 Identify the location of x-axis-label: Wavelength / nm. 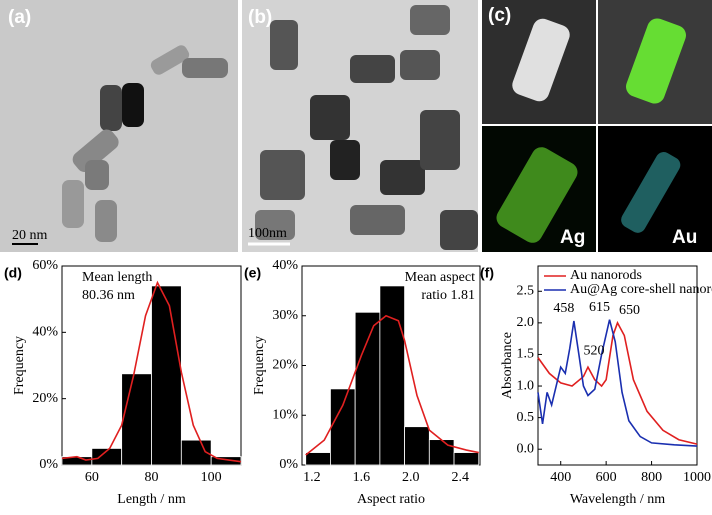
(617, 499).